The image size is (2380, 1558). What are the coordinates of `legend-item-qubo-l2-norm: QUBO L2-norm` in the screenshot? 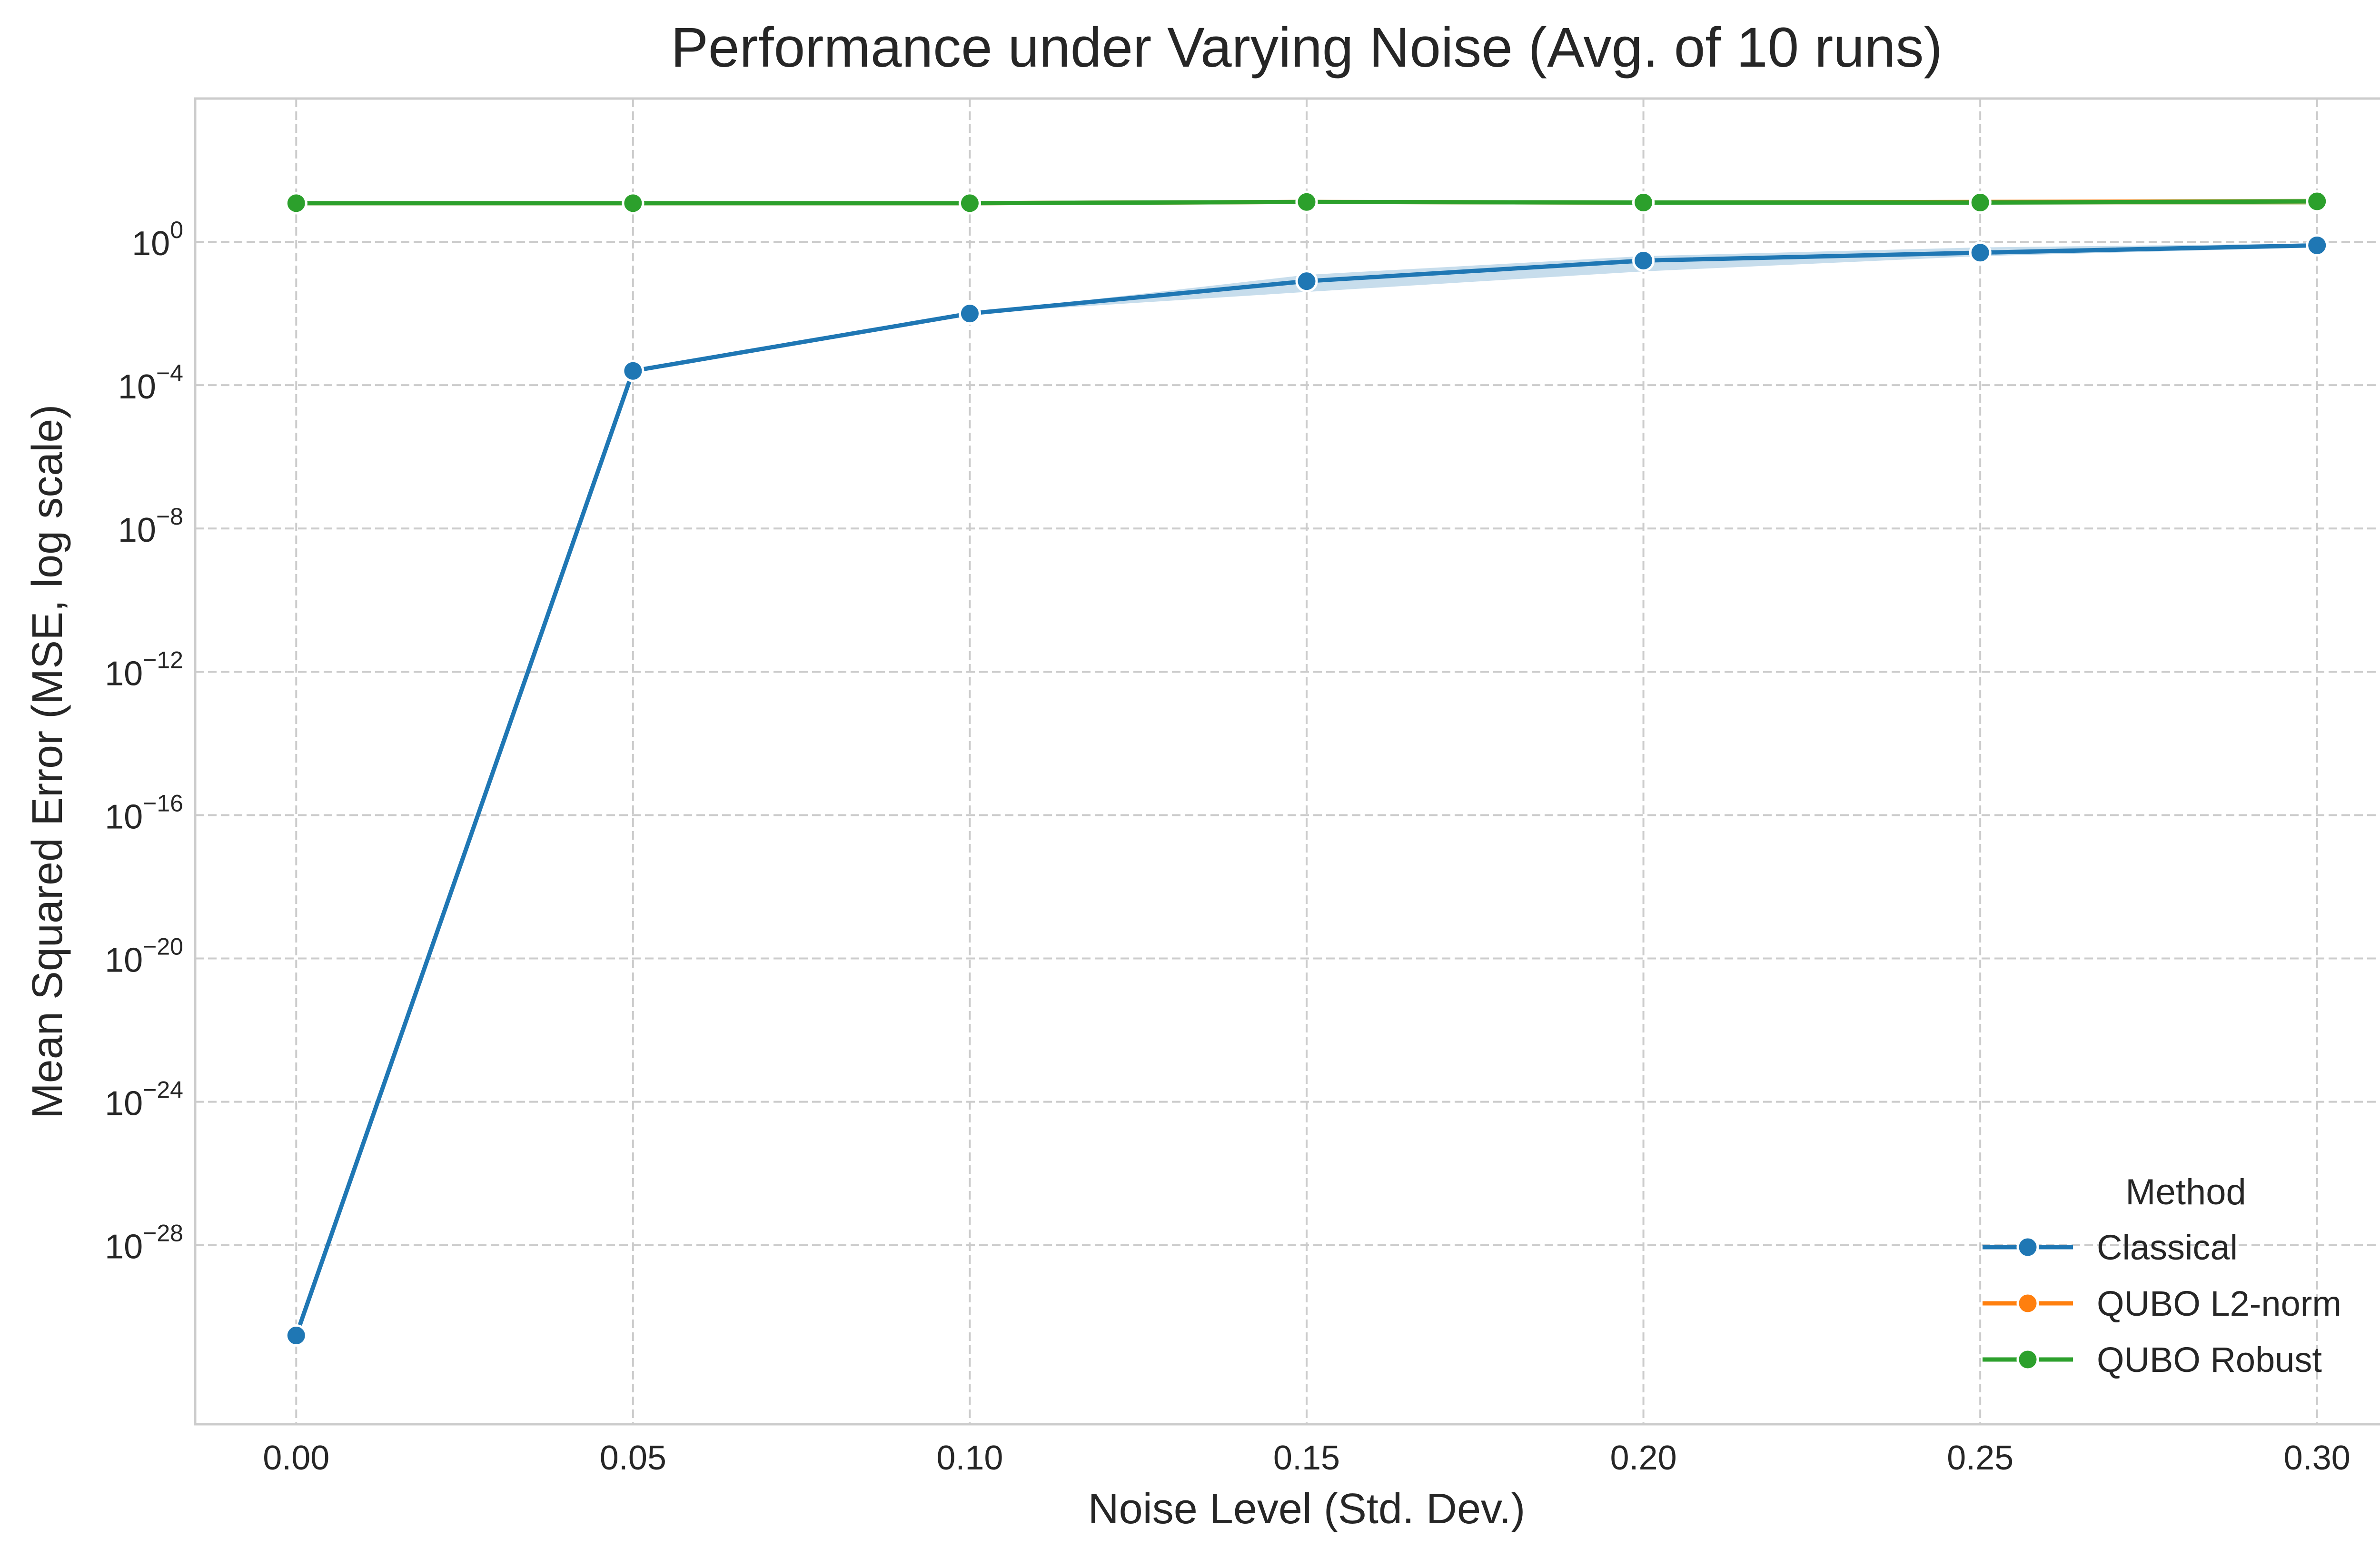 It's located at (2162, 1303).